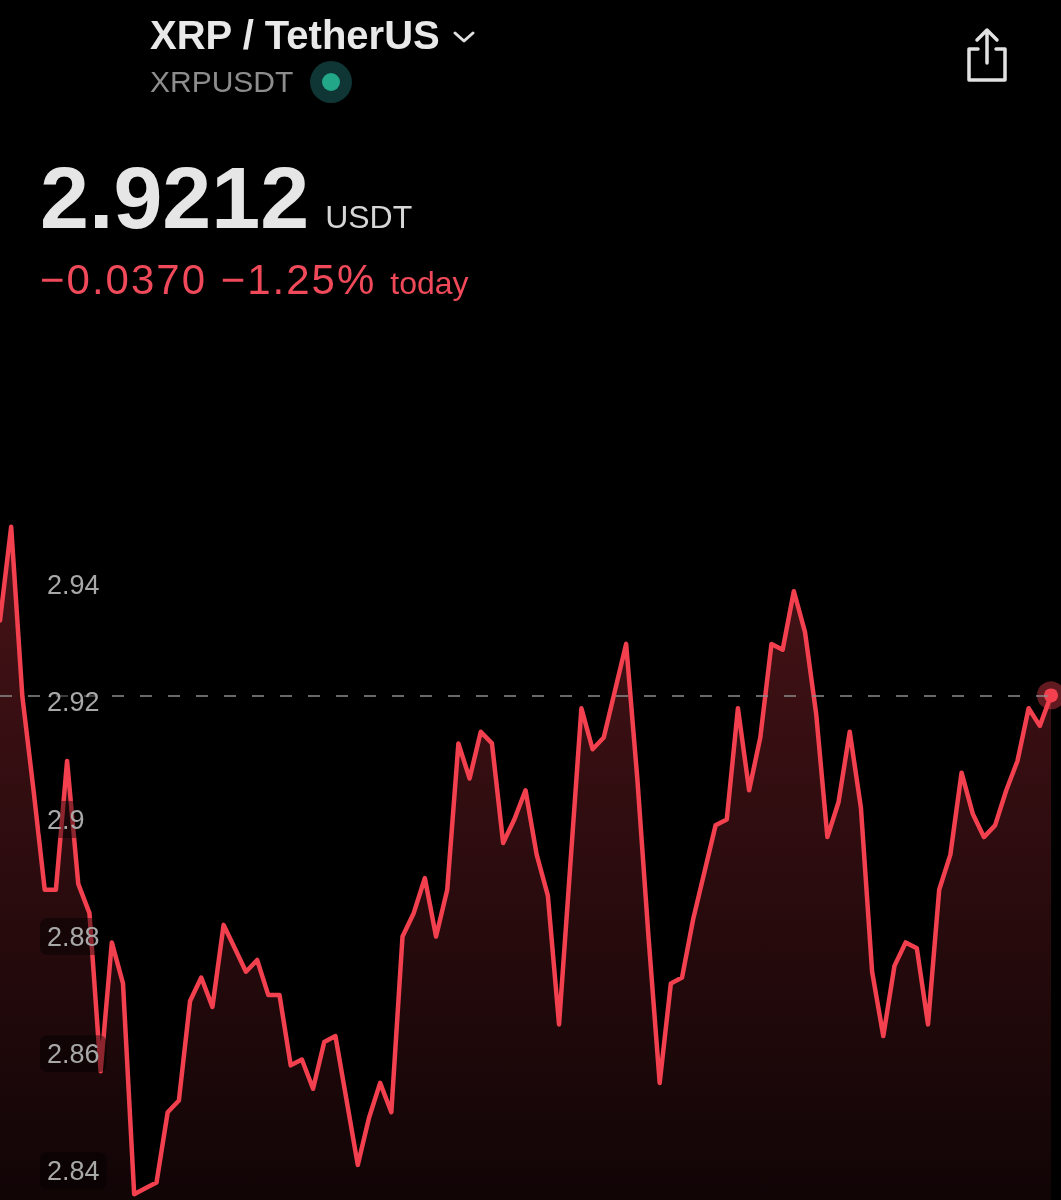 The width and height of the screenshot is (1061, 1200). Describe the element at coordinates (73, 702) in the screenshot. I see `y-tick-label: 2.92` at that location.